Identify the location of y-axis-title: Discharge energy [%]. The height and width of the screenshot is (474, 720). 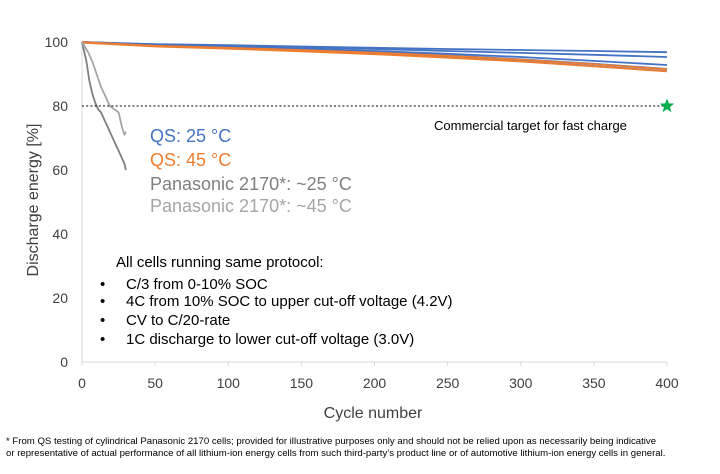
(33, 200).